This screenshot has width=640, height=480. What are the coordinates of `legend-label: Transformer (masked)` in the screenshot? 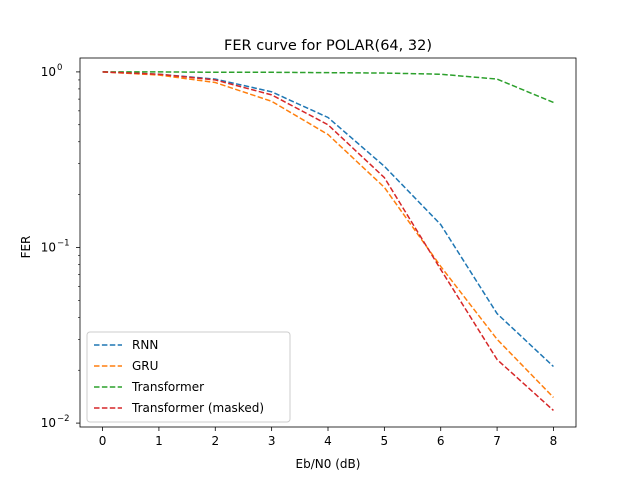 It's located at (197, 408).